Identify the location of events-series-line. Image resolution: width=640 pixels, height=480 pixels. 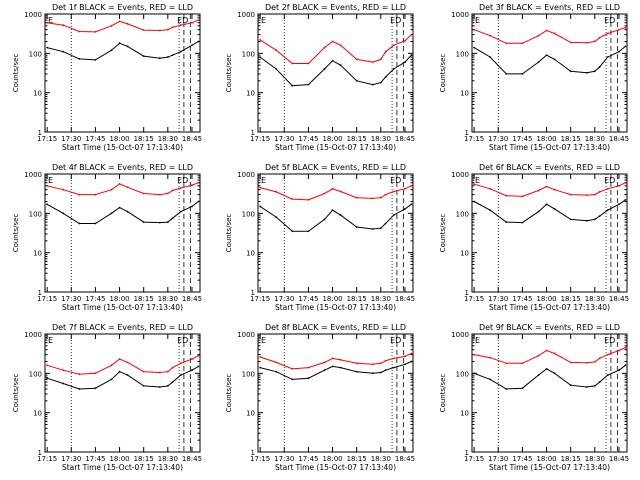
(549, 60).